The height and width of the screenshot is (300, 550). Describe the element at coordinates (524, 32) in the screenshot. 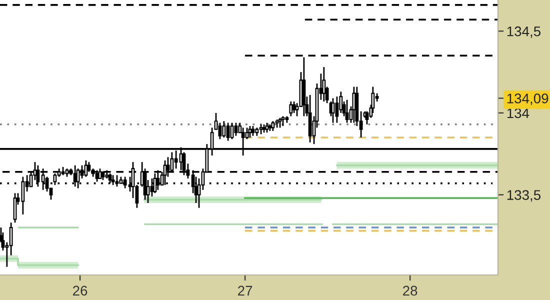

I see `y-tick-label: 134,5` at that location.